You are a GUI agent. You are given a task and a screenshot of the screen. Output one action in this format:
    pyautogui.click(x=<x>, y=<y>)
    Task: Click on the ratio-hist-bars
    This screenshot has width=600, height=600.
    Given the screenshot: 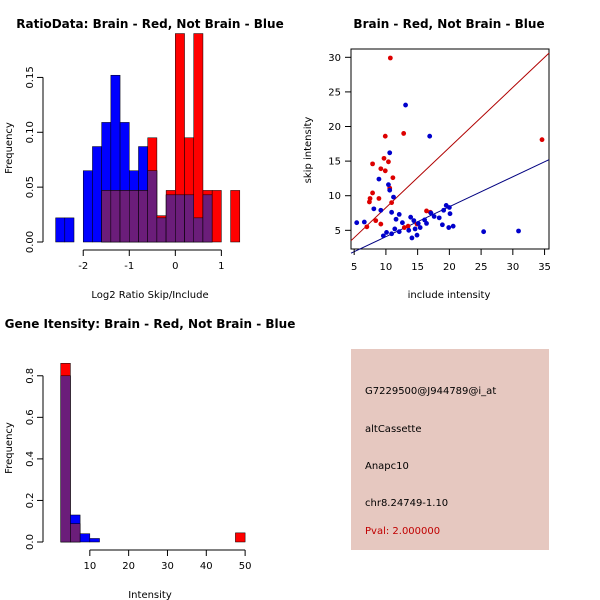 What is the action you would take?
    pyautogui.click(x=148, y=138)
    